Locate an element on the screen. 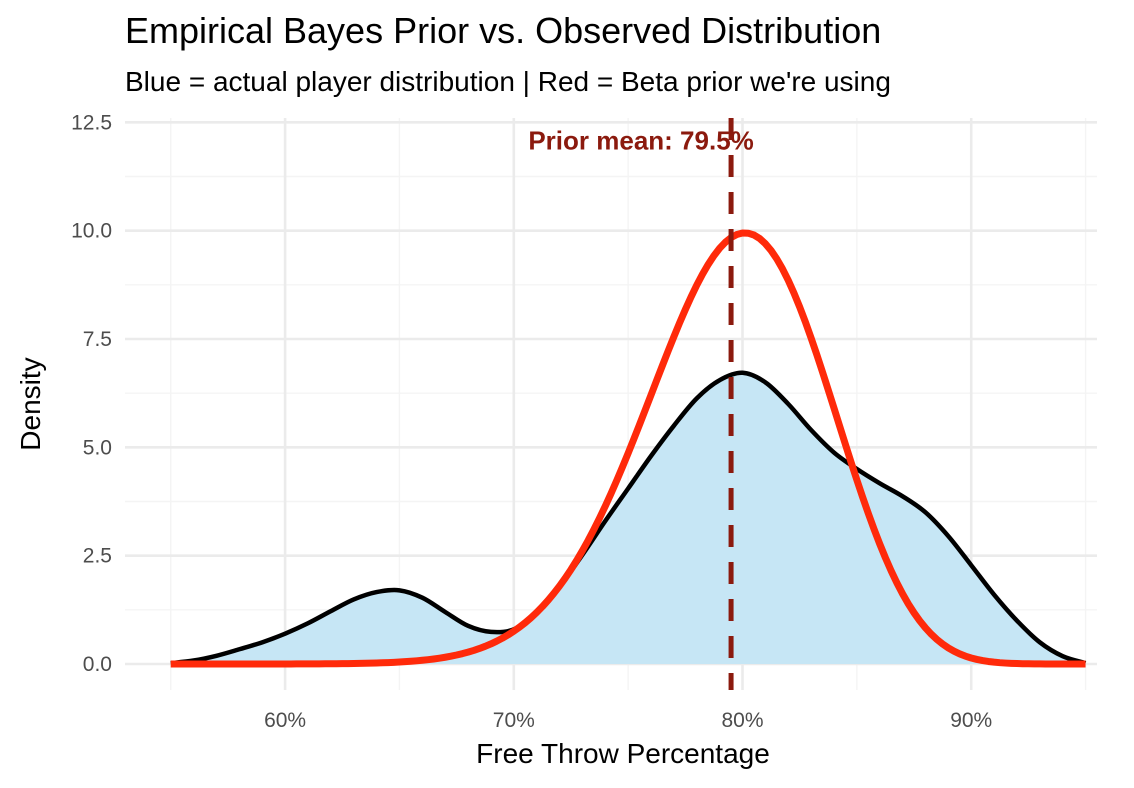 The width and height of the screenshot is (1134, 788). reference-layer: Prior mean: 79.5% is located at coordinates (641, 404).